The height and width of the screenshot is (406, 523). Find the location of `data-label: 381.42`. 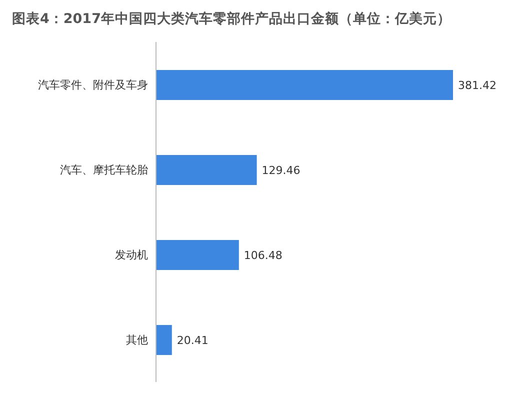

data-label: 381.42 is located at coordinates (477, 85).